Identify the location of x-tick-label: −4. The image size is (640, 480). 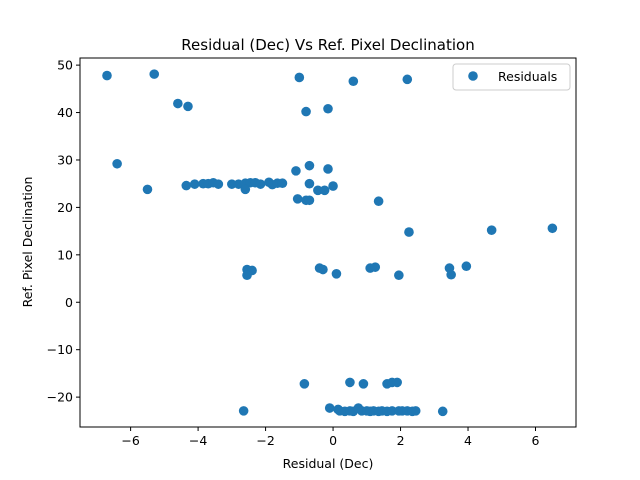
(198, 440).